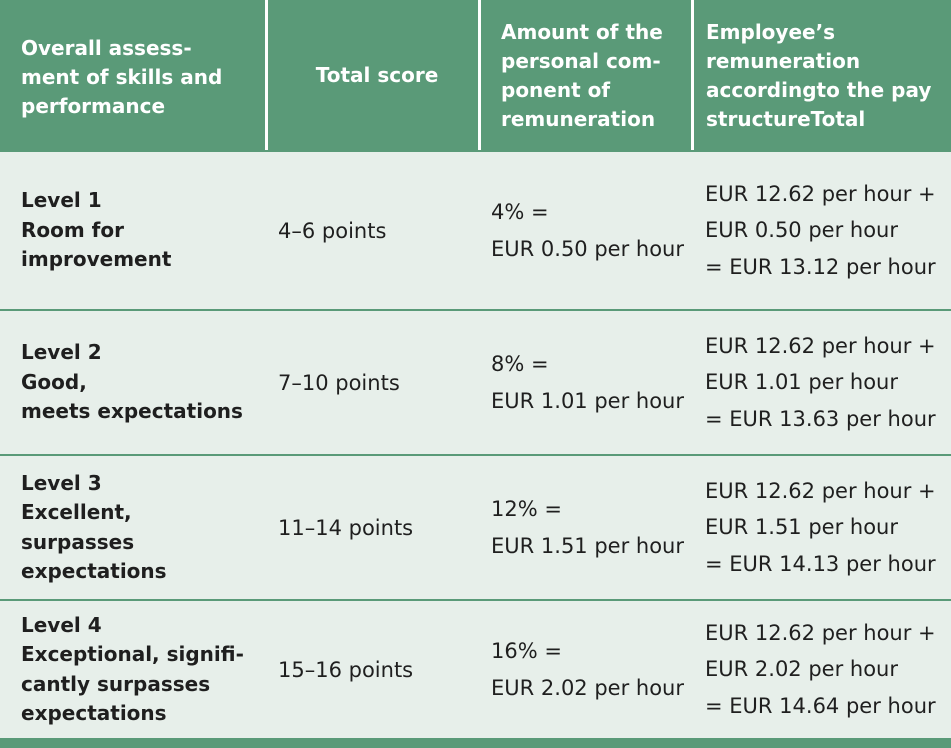 The image size is (951, 748). I want to click on score-cell: 7–10 points, so click(339, 382).